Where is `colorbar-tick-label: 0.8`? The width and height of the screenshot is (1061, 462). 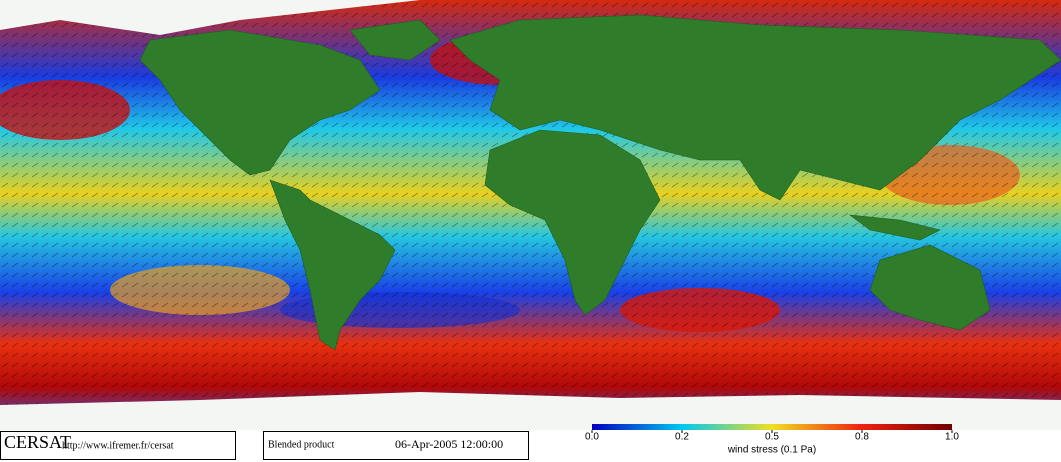
colorbar-tick-label: 0.8 is located at coordinates (862, 437).